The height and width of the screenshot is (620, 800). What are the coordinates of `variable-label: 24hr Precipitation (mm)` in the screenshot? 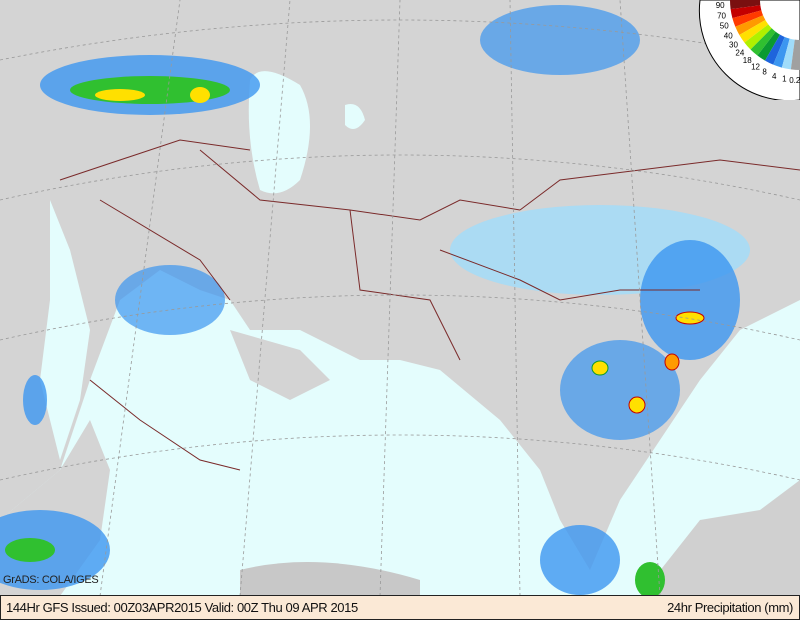 It's located at (730, 607).